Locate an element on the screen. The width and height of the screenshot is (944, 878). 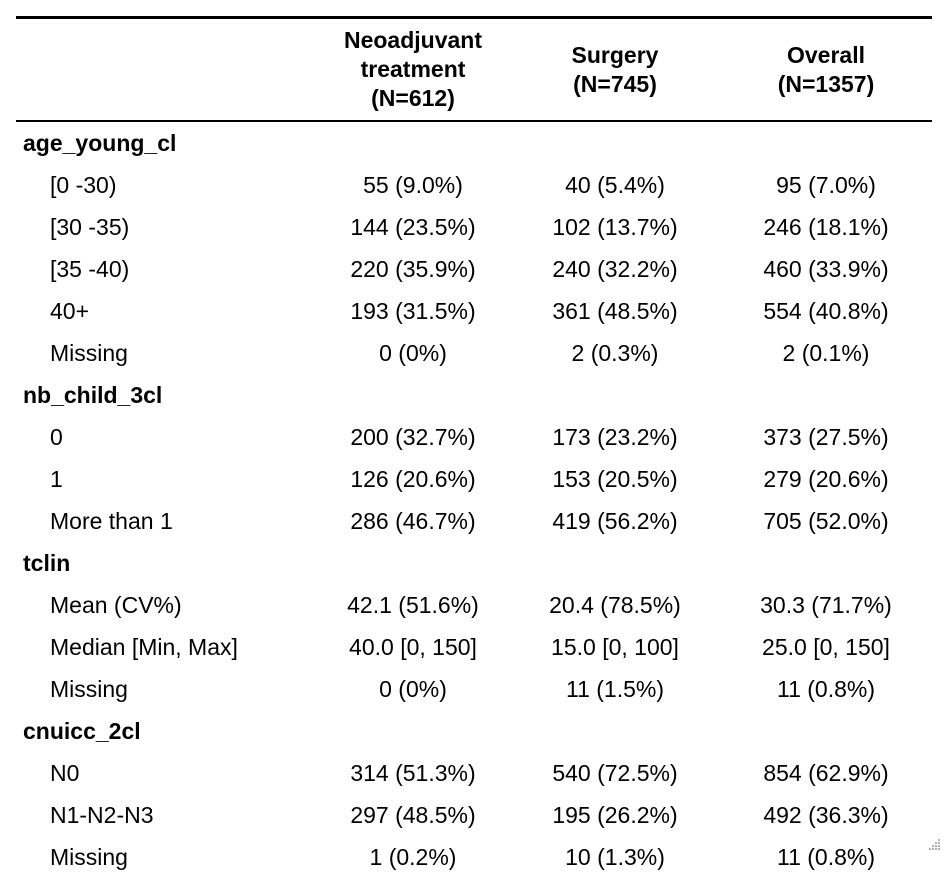
value-cell: 42.1 (51.6%) is located at coordinates (413, 605).